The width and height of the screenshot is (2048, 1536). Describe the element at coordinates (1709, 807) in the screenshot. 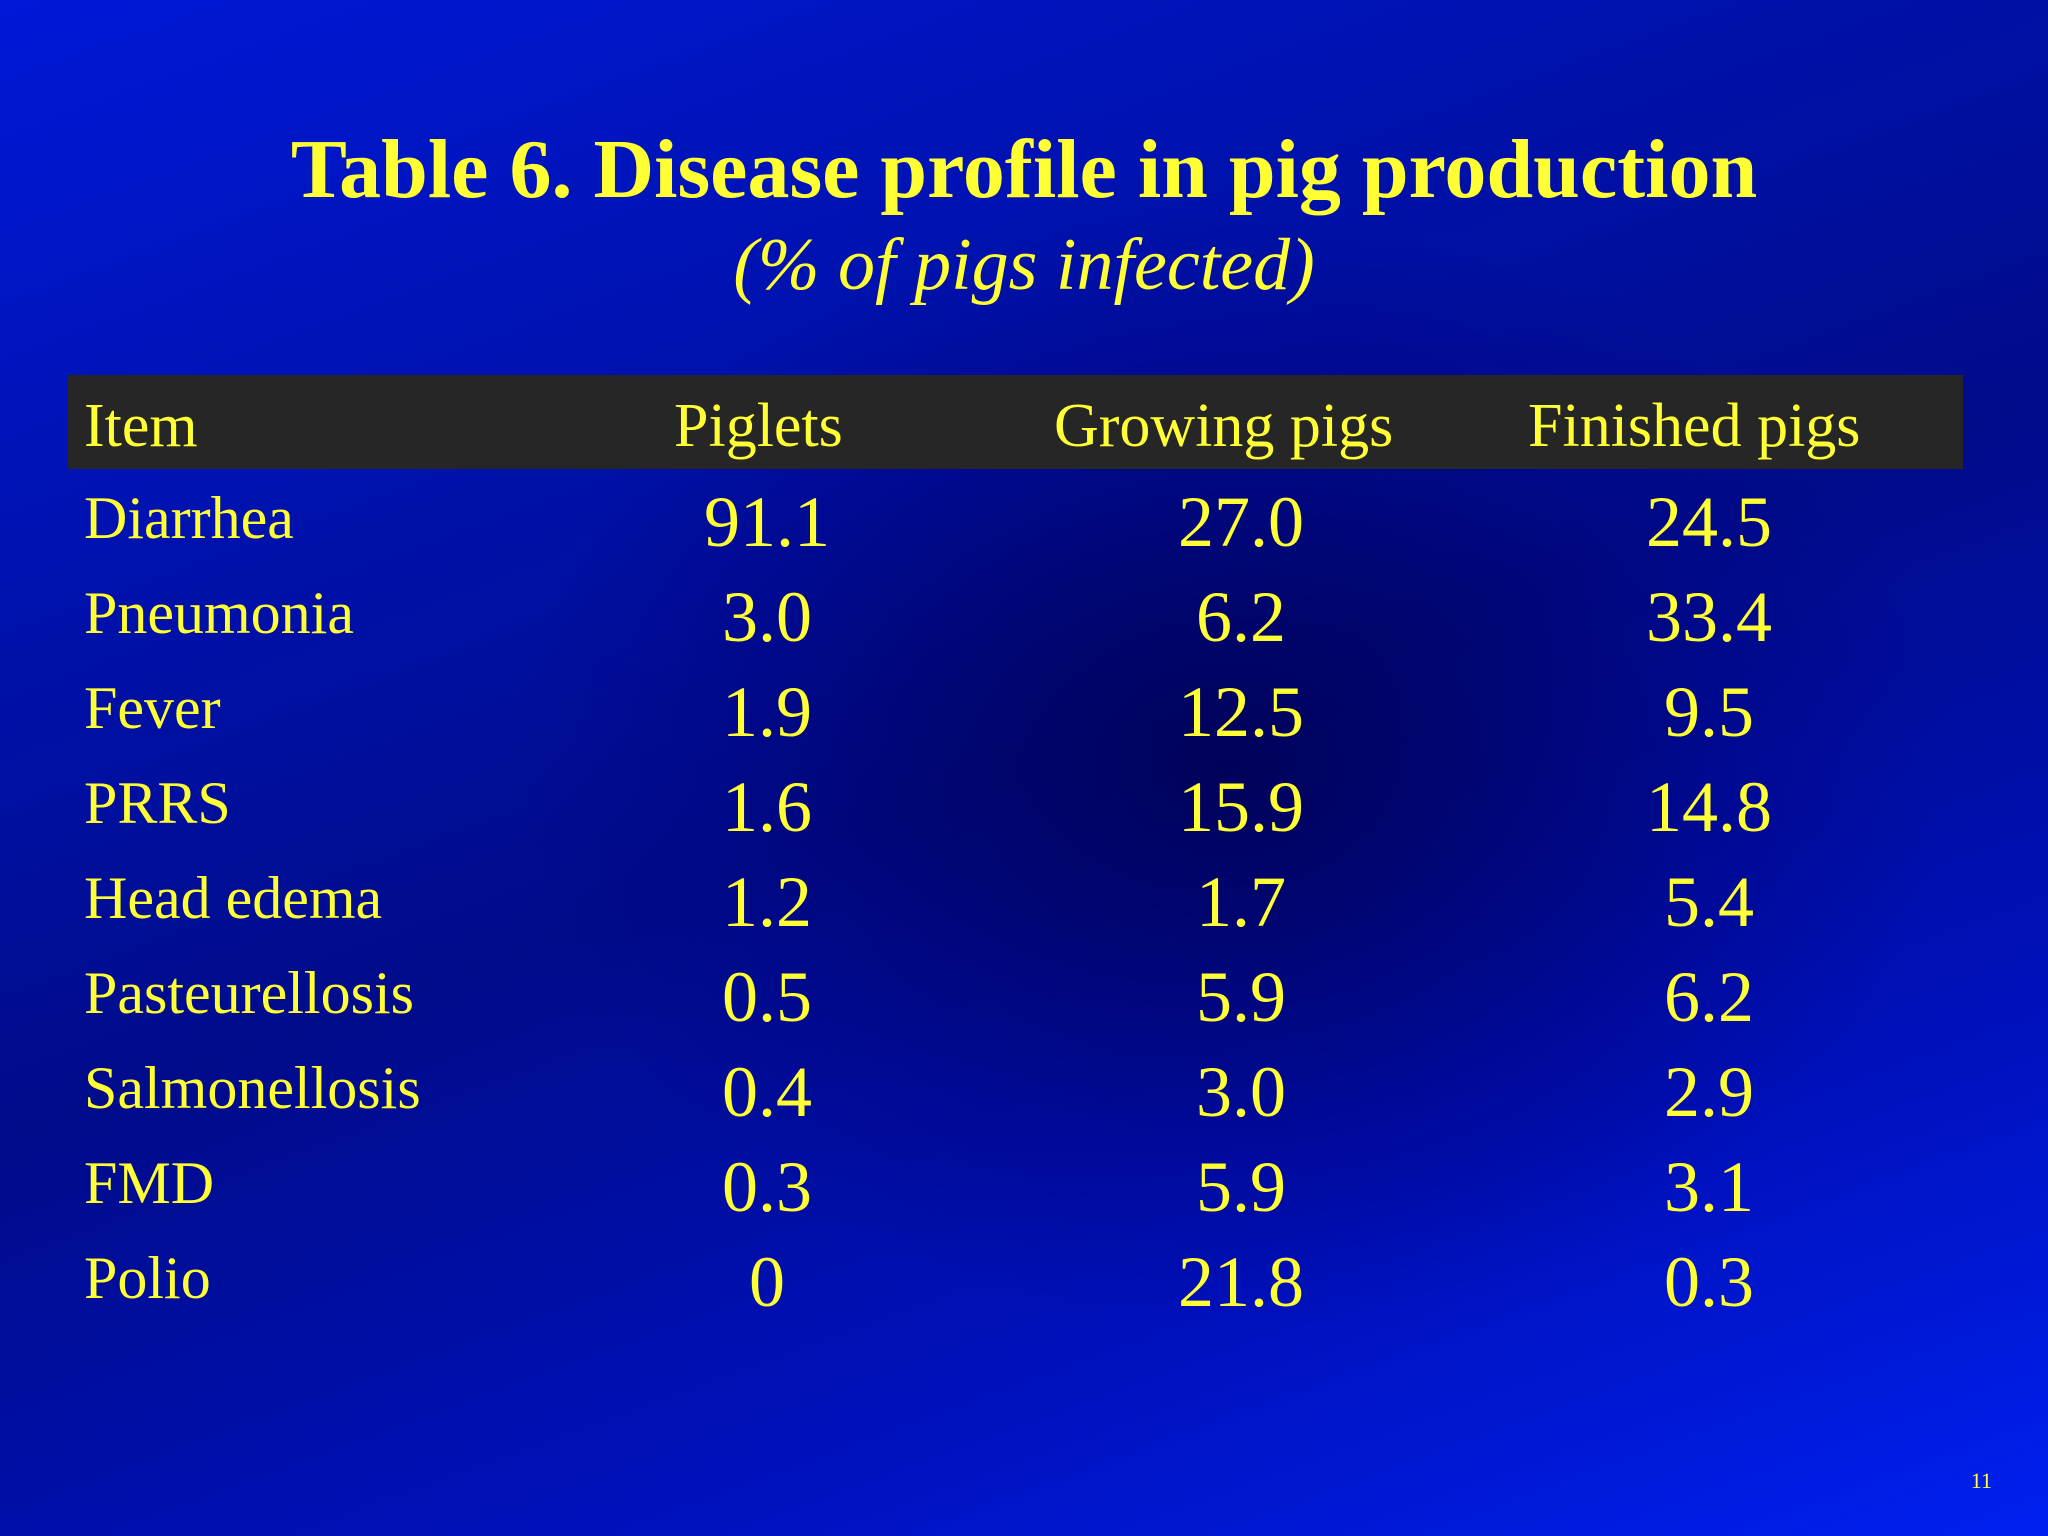

I see `cell-finished-pigs: 14.8` at that location.